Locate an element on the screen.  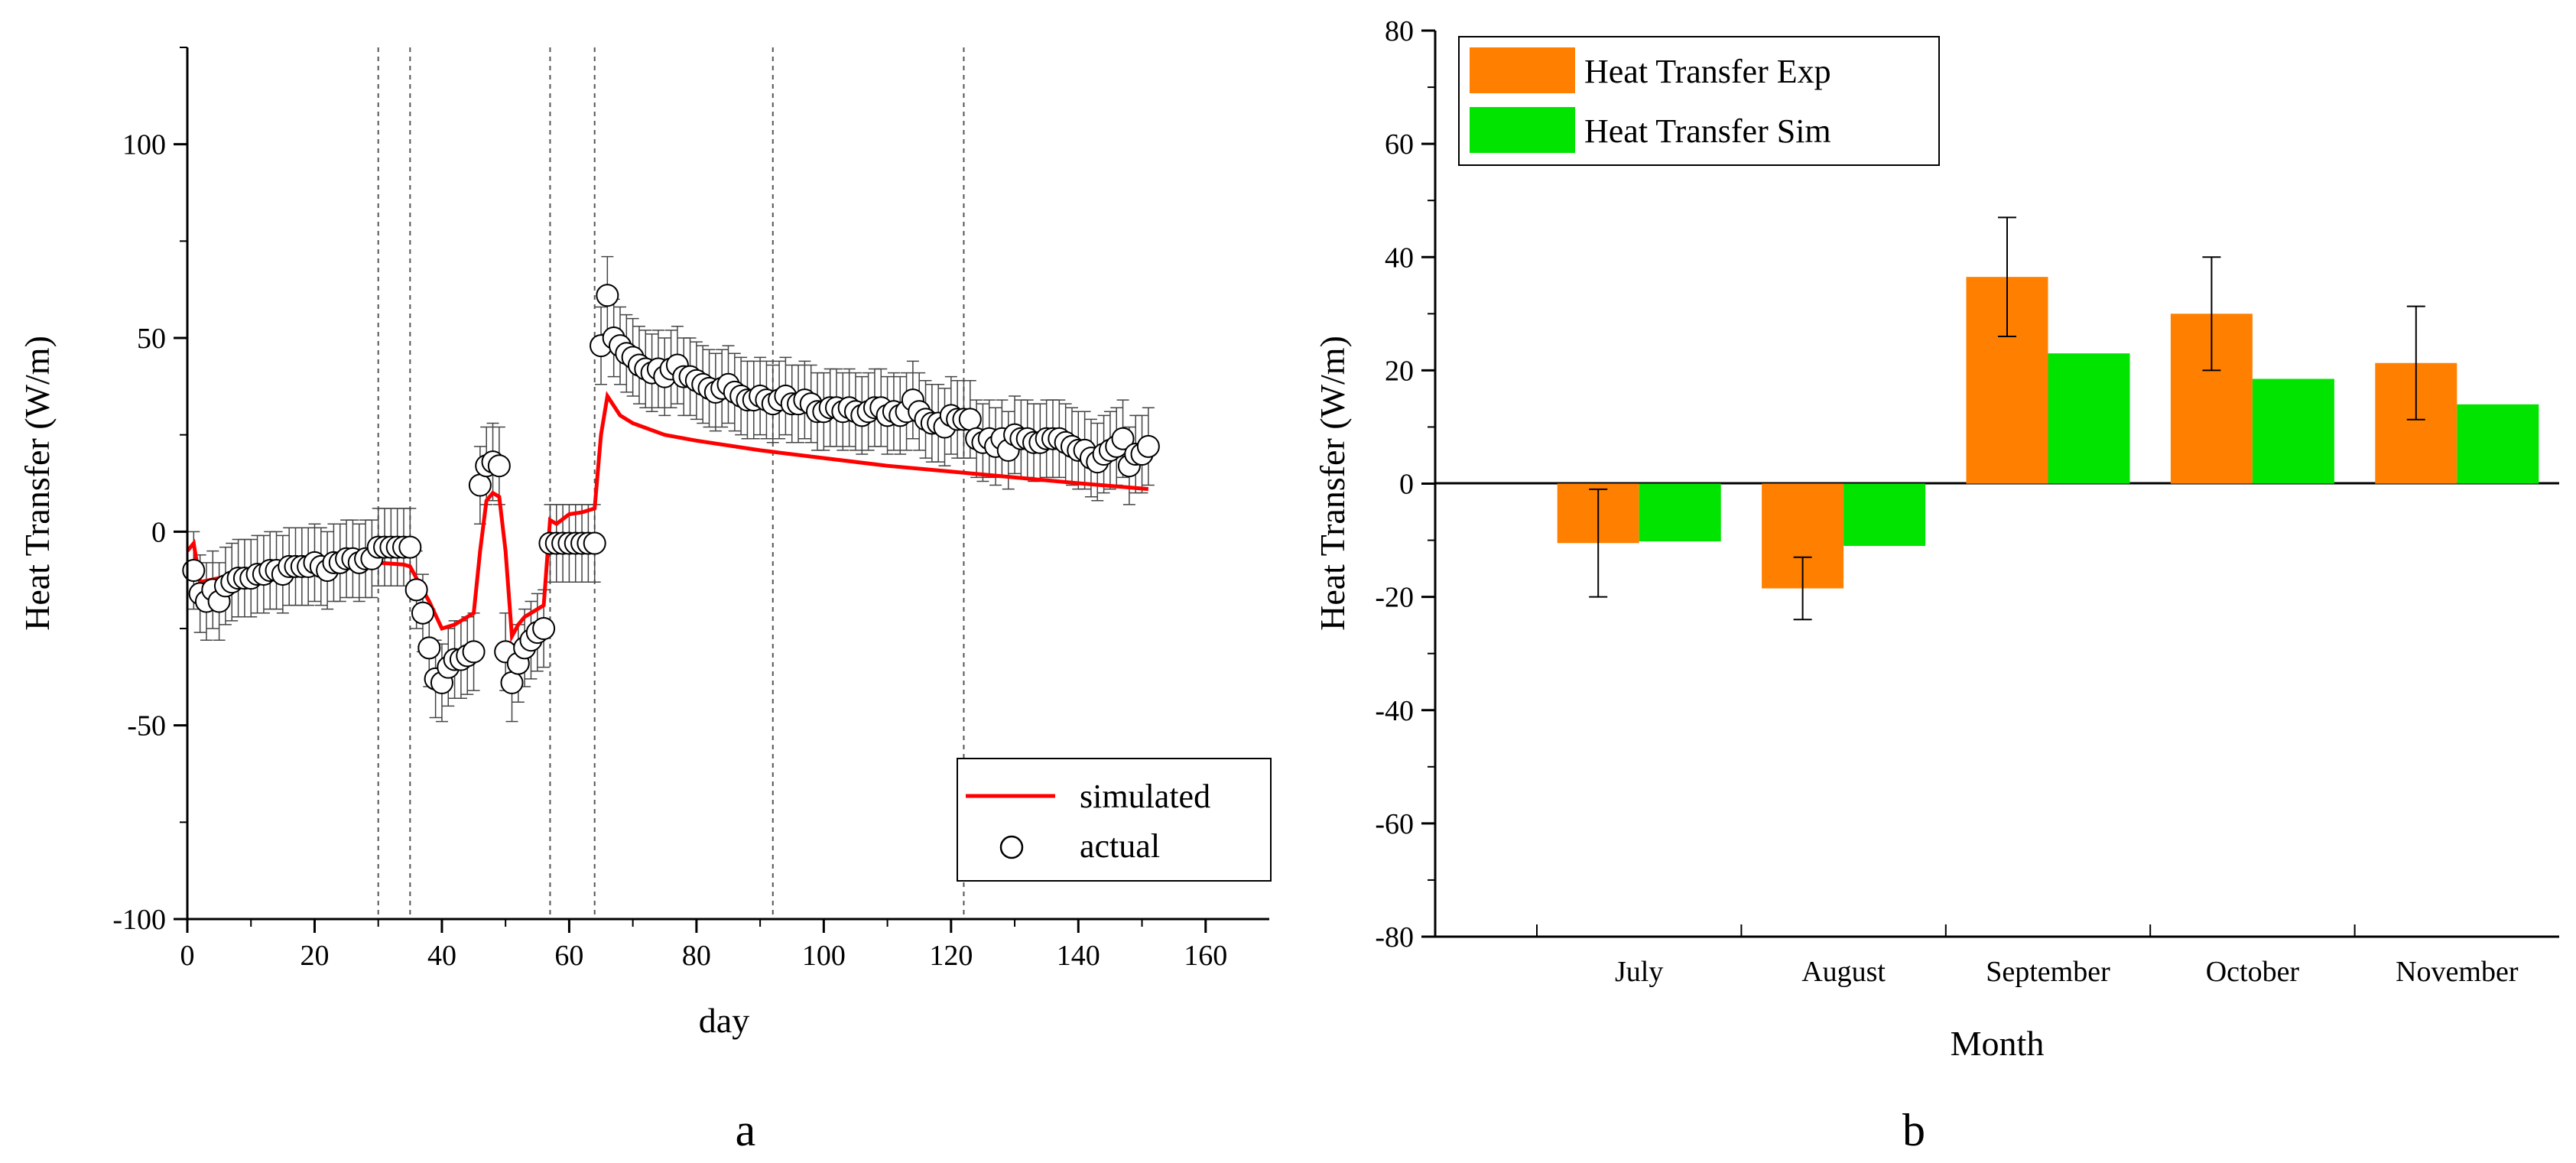
panel-a-actual-points is located at coordinates (671, 489).